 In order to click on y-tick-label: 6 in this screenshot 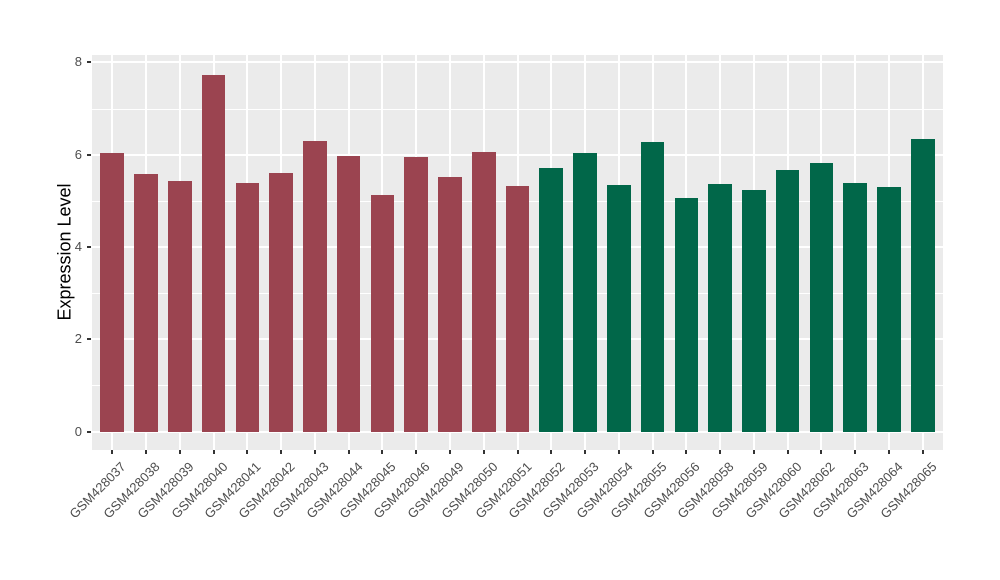, I will do `click(78, 154)`.